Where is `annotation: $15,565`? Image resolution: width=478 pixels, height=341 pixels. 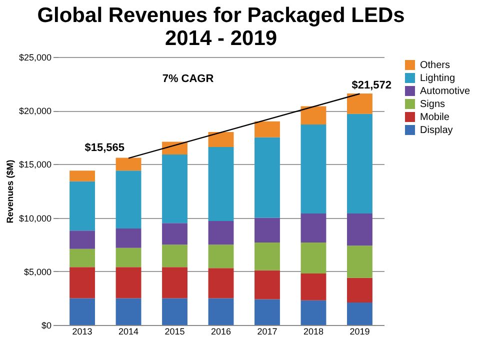
annotation: $15,565 is located at coordinates (104, 148).